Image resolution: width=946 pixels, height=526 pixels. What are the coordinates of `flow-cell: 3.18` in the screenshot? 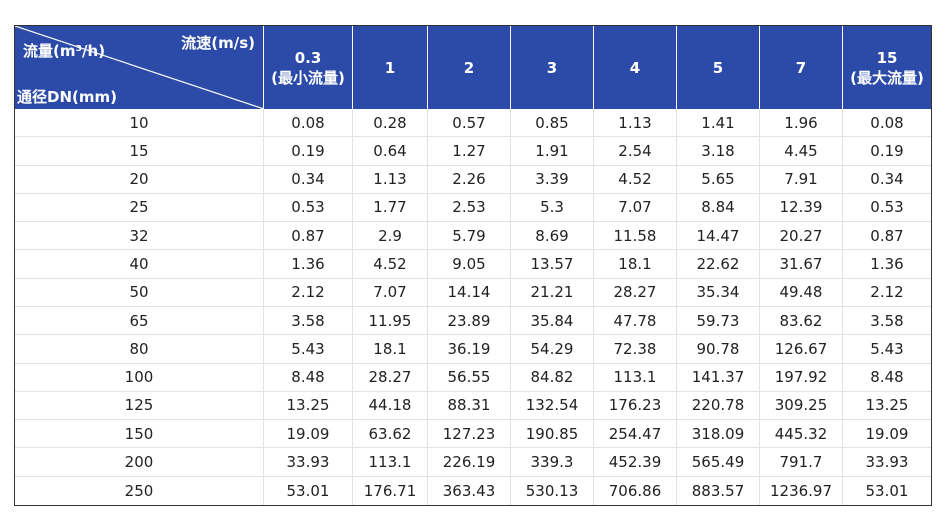 It's located at (718, 151).